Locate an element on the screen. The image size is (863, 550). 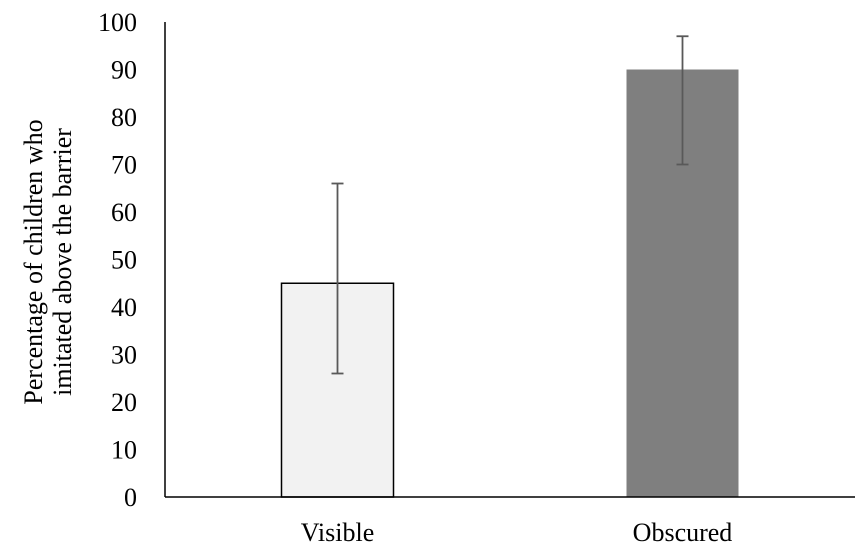
y-axis-title-line-1: Percentage of children who is located at coordinates (33, 261).